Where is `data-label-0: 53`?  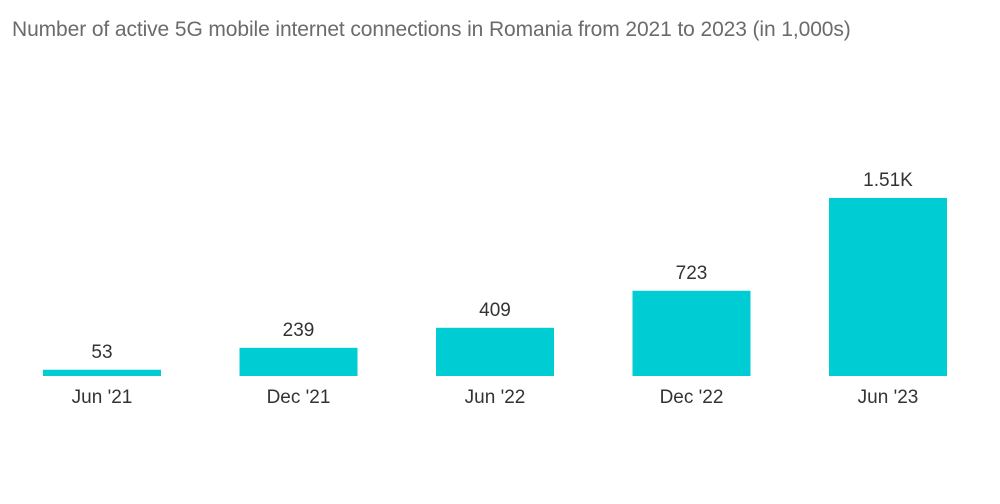 data-label-0: 53 is located at coordinates (101, 352).